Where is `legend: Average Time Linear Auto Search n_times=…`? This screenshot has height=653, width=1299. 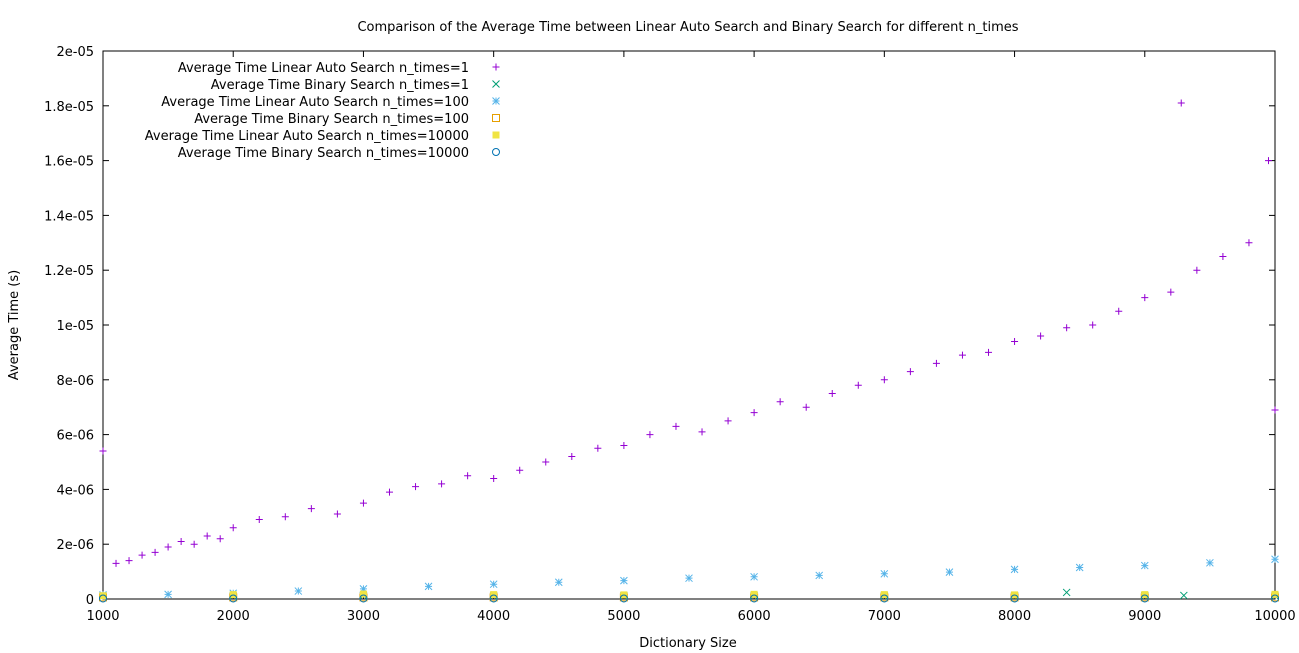
legend: Average Time Linear Auto Search n_times=… is located at coordinates (322, 111).